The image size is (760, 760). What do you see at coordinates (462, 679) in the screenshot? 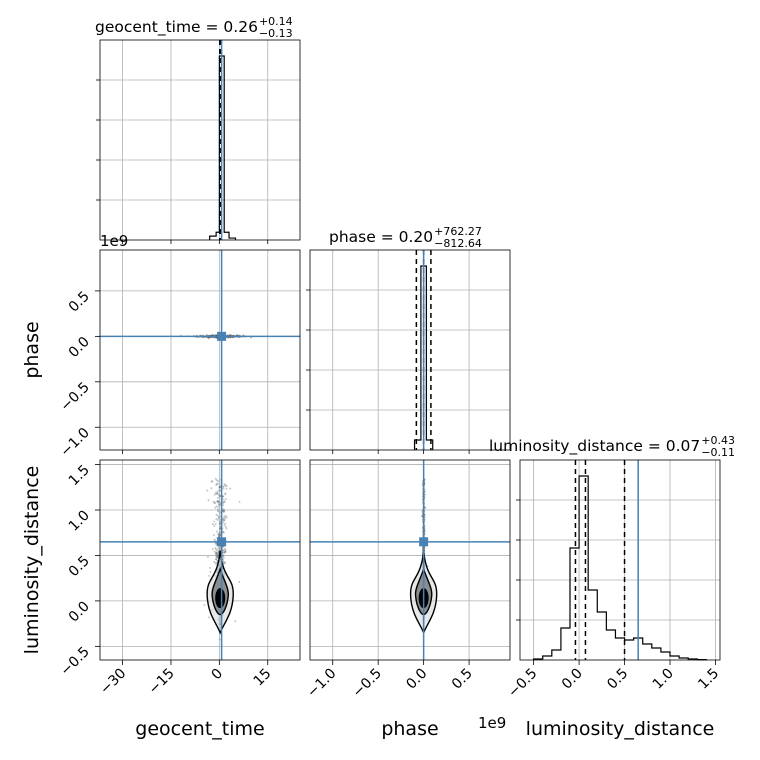
I see `x-tick-label-phase: 0.5` at bounding box center [462, 679].